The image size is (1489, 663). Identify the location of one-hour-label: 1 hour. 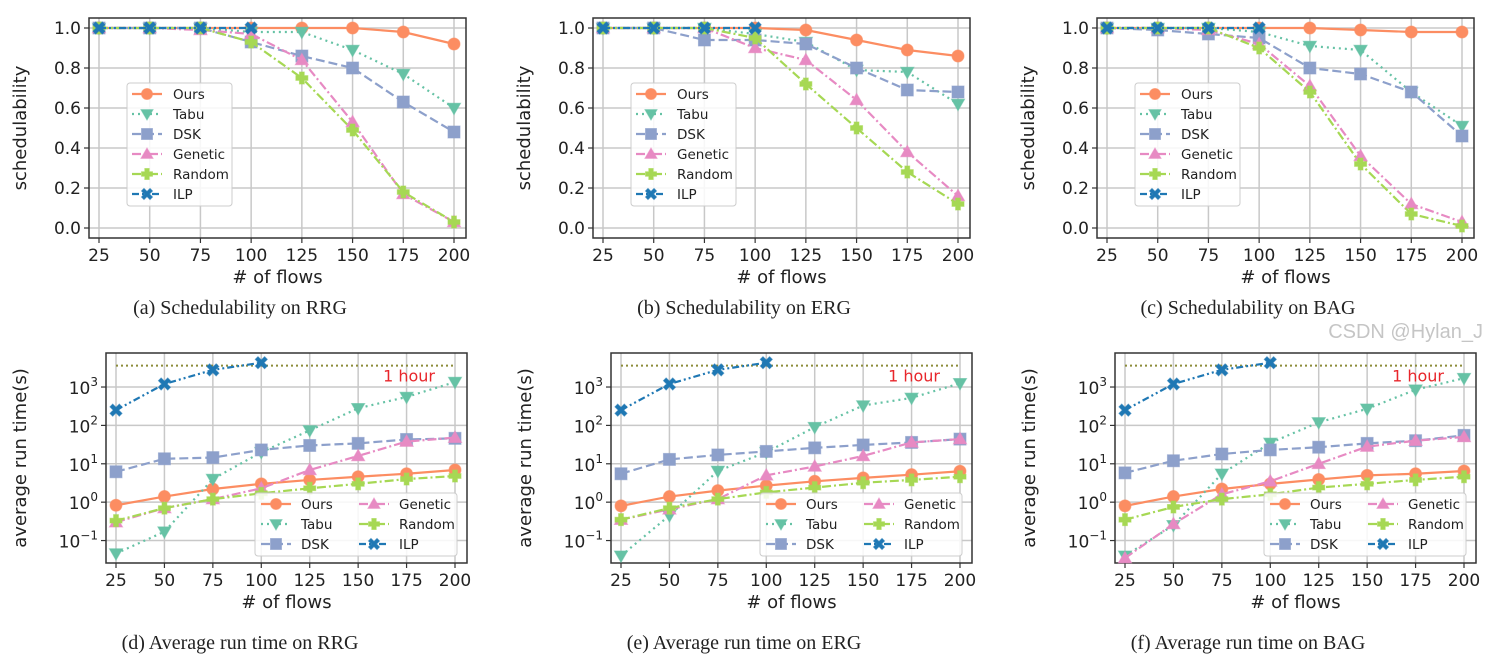
(1418, 376).